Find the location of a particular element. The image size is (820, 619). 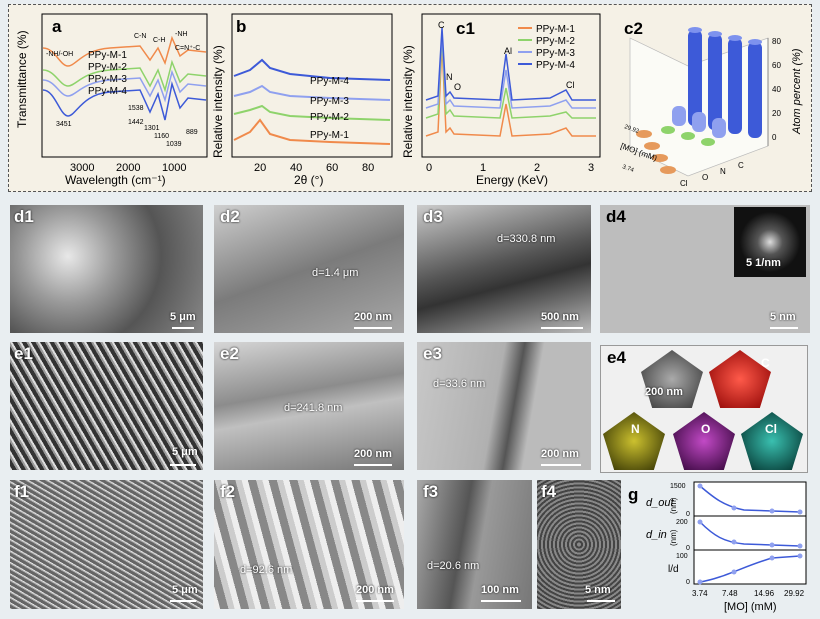

g-curve-dout is located at coordinates (750, 499).